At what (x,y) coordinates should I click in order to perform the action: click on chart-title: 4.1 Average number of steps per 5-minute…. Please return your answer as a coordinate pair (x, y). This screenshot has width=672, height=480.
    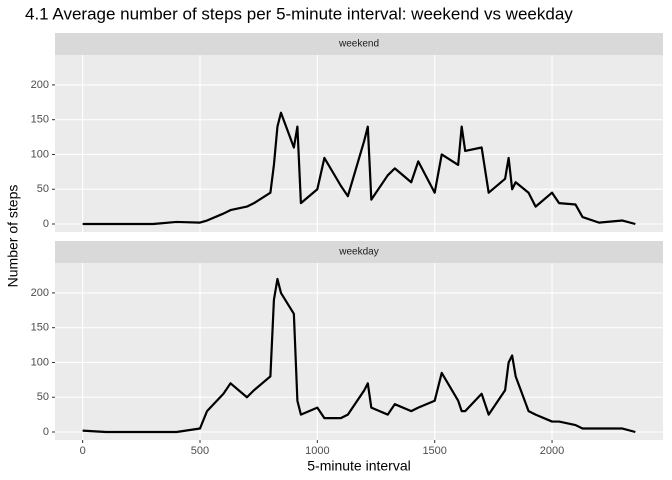
    Looking at the image, I should click on (299, 13).